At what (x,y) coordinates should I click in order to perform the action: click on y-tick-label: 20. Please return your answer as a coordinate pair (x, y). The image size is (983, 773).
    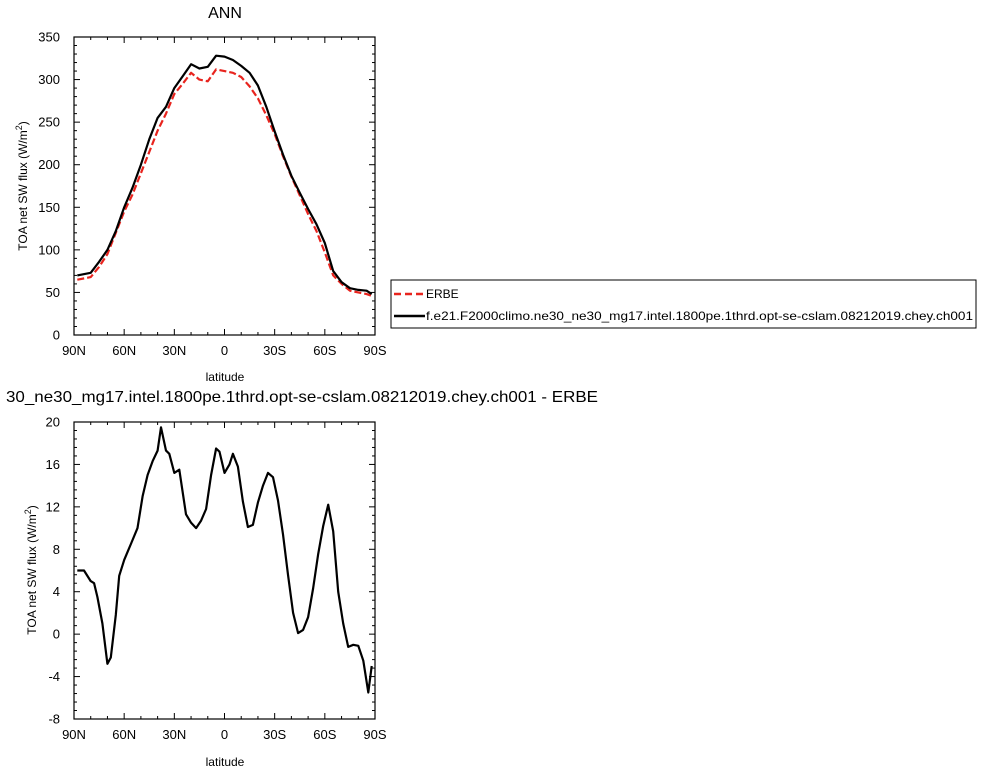
    Looking at the image, I should click on (53, 422).